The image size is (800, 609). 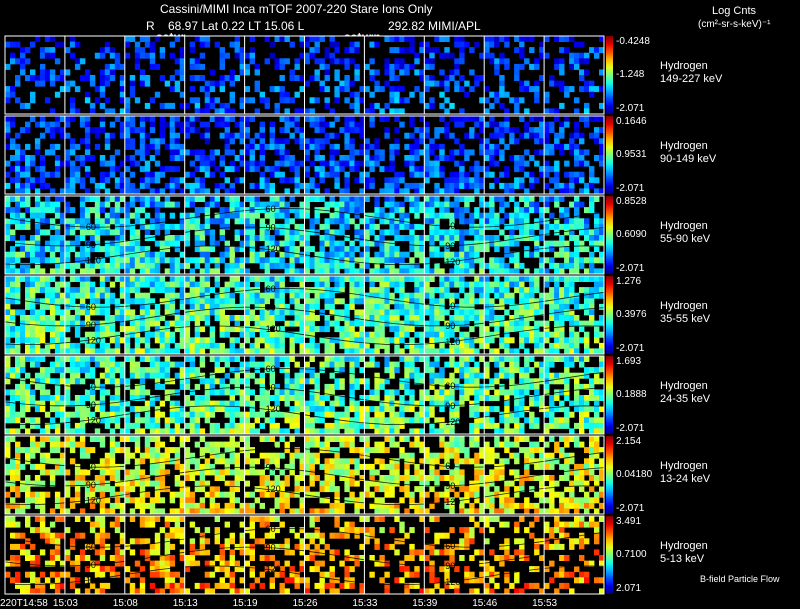 I want to click on contour-label: 90, so click(x=91, y=325).